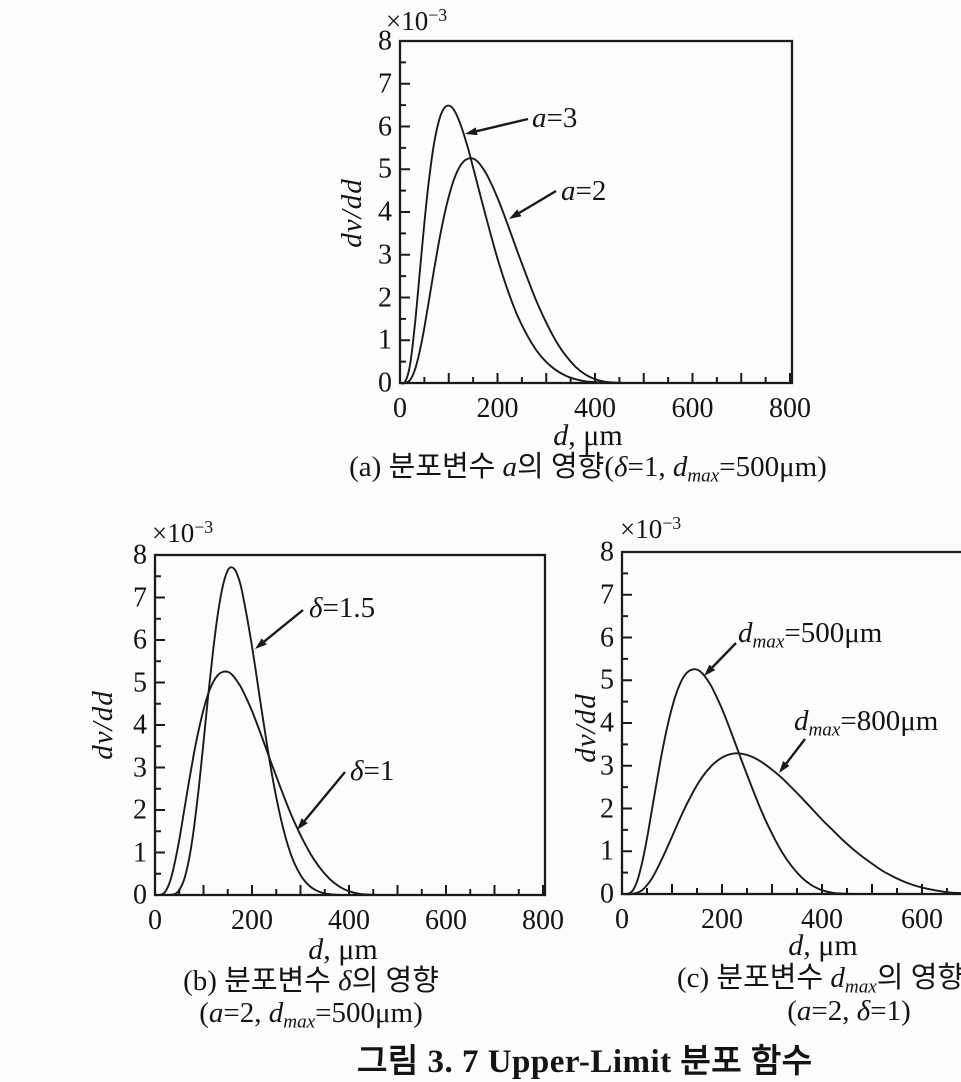 The width and height of the screenshot is (961, 1082). Describe the element at coordinates (385, 340) in the screenshot. I see `y-tick-label-a: 1` at that location.